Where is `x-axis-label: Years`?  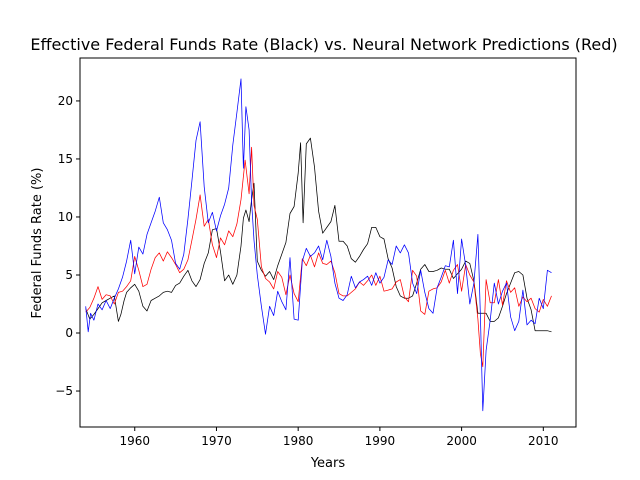 x-axis-label: Years is located at coordinates (328, 463).